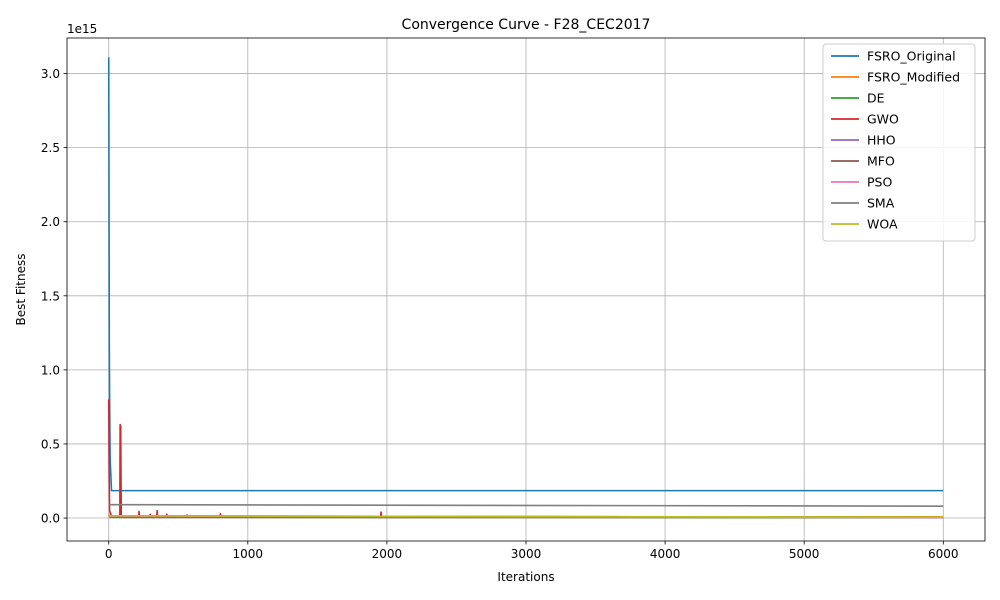 The height and width of the screenshot is (600, 1000). Describe the element at coordinates (526, 25) in the screenshot. I see `chart-title: Convergence Curve - F28_CEC2017` at that location.